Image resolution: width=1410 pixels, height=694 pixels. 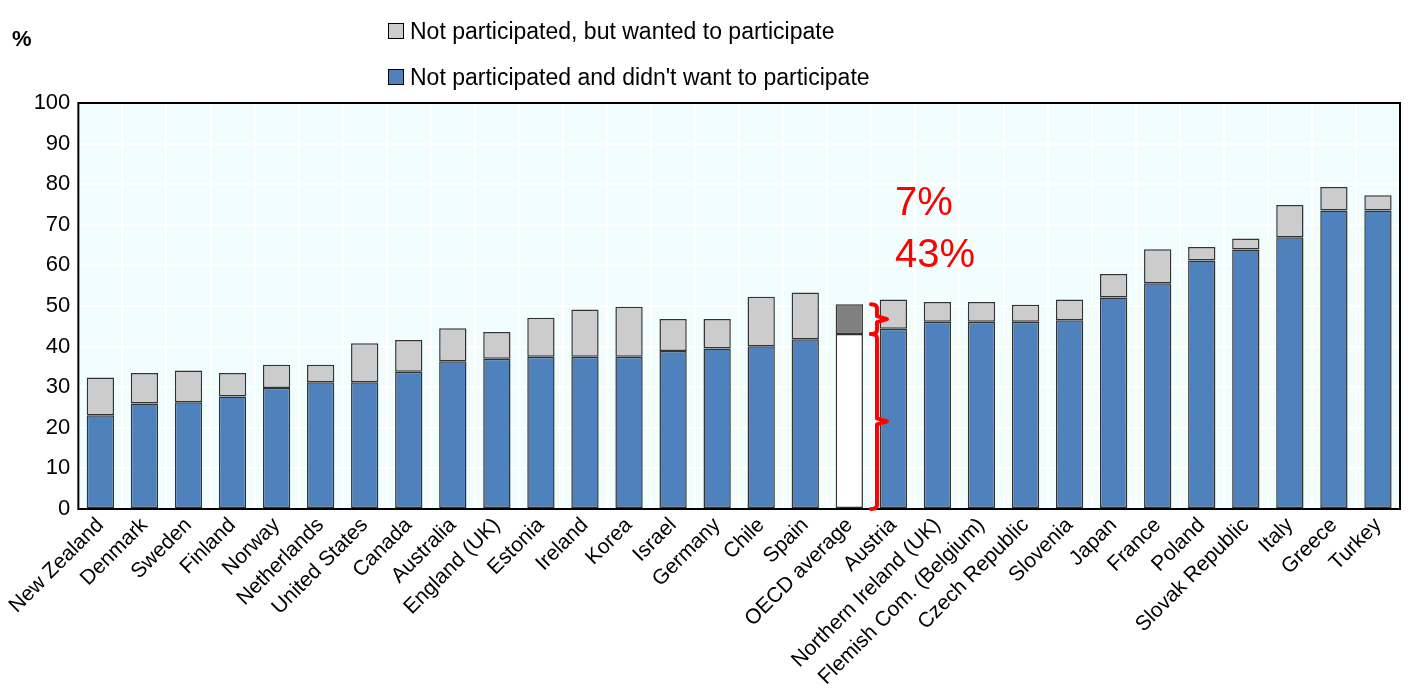 What do you see at coordinates (58, 467) in the screenshot?
I see `y-tick-label: 10` at bounding box center [58, 467].